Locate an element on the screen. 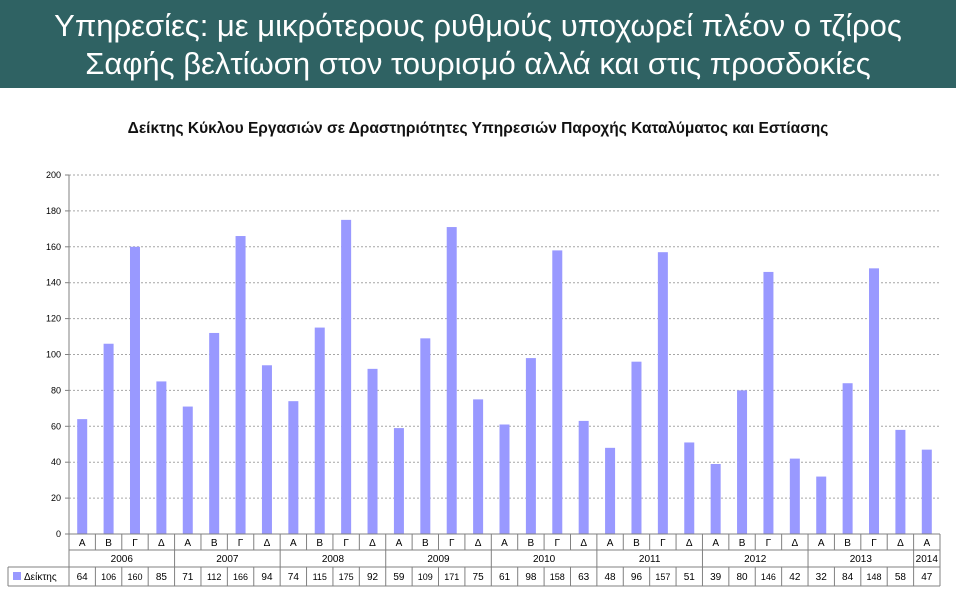 Image resolution: width=956 pixels, height=609 pixels. data-label: 158 is located at coordinates (557, 577).